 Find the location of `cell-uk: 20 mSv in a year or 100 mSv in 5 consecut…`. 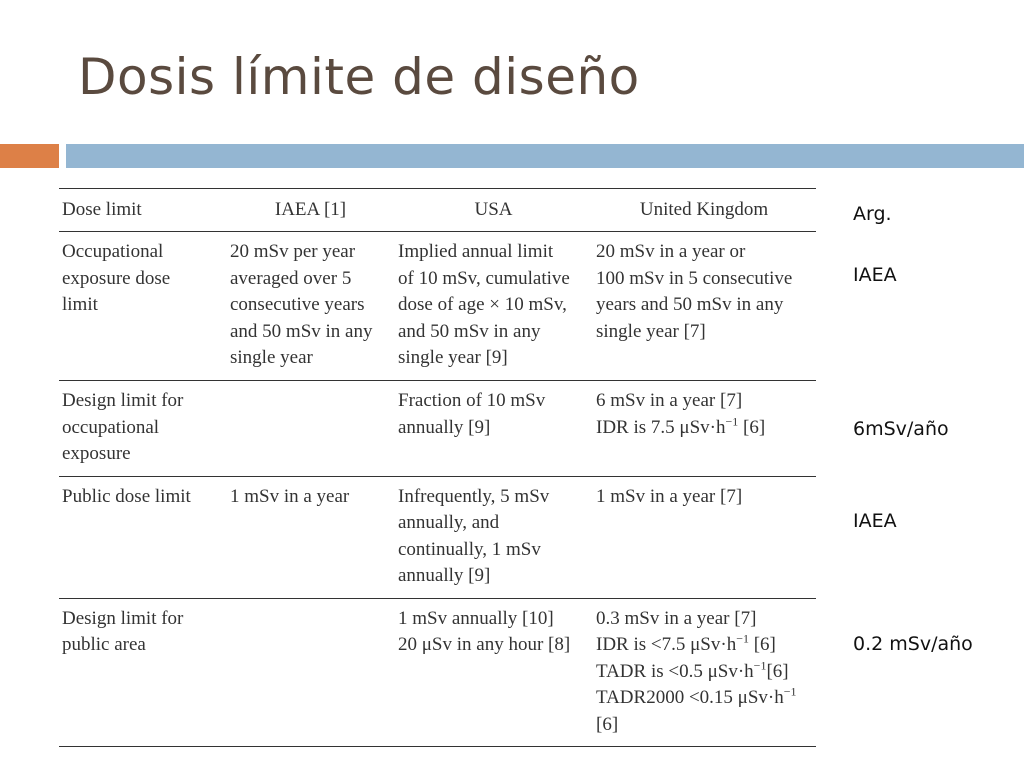

cell-uk: 20 mSv in a year or 100 mSv in 5 consecut… is located at coordinates (704, 306).